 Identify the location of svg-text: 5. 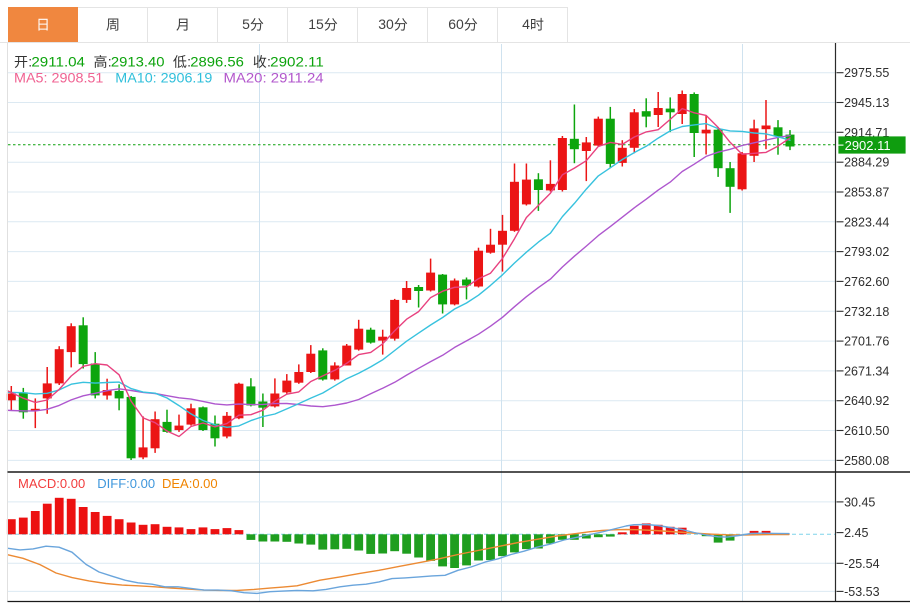
(246, 24).